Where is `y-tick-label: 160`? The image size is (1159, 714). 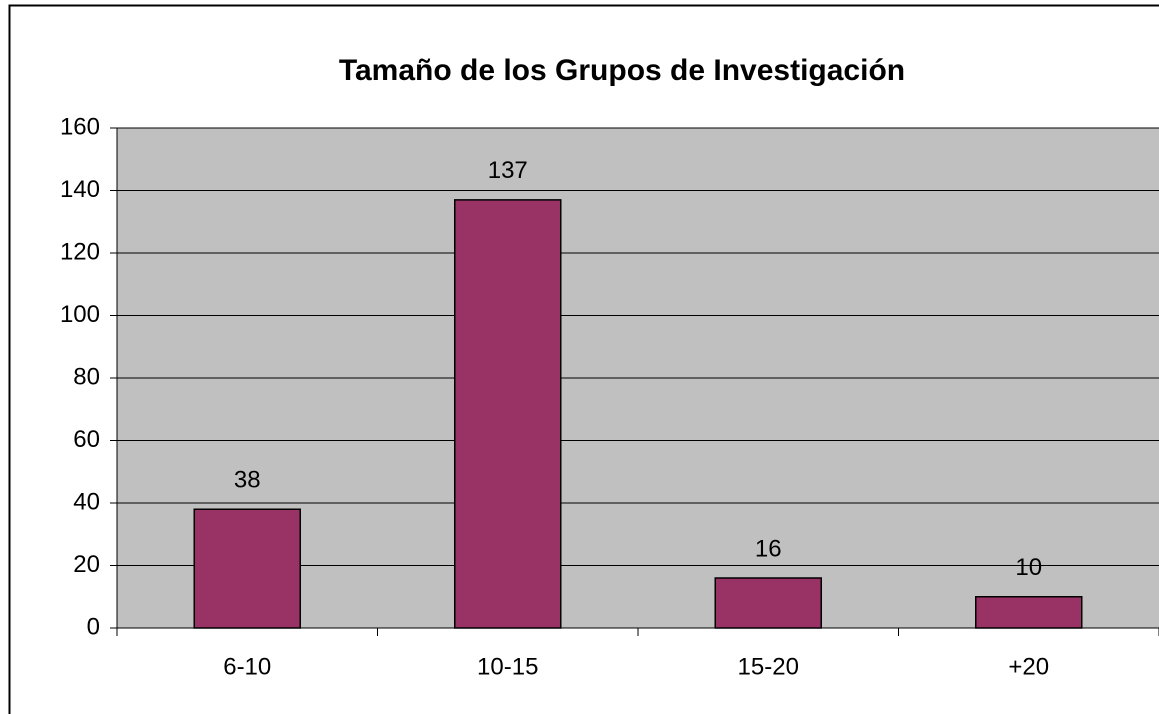
y-tick-label: 160 is located at coordinates (80, 126).